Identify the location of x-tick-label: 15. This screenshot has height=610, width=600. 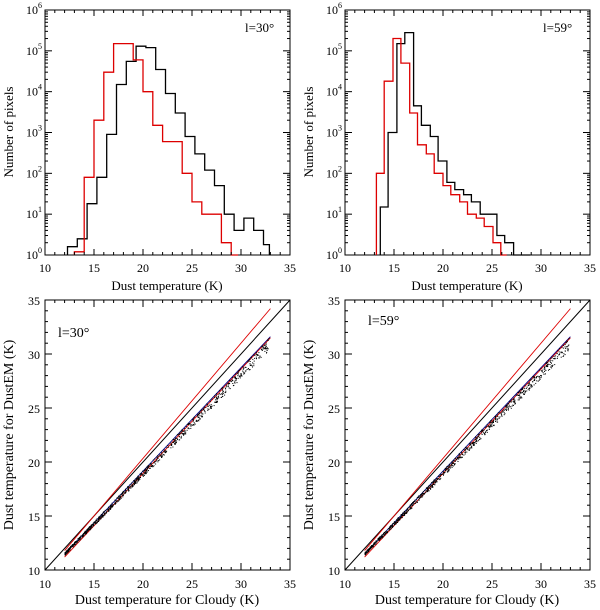
(394, 268).